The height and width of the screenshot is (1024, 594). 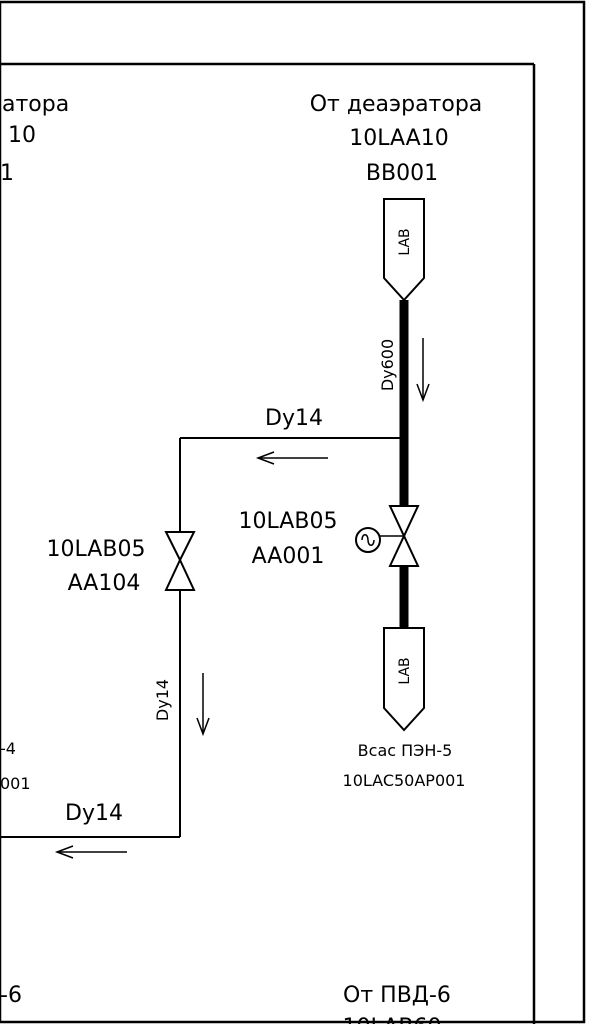 What do you see at coordinates (288, 556) in the screenshot?
I see `valve-main-line2: AA001` at bounding box center [288, 556].